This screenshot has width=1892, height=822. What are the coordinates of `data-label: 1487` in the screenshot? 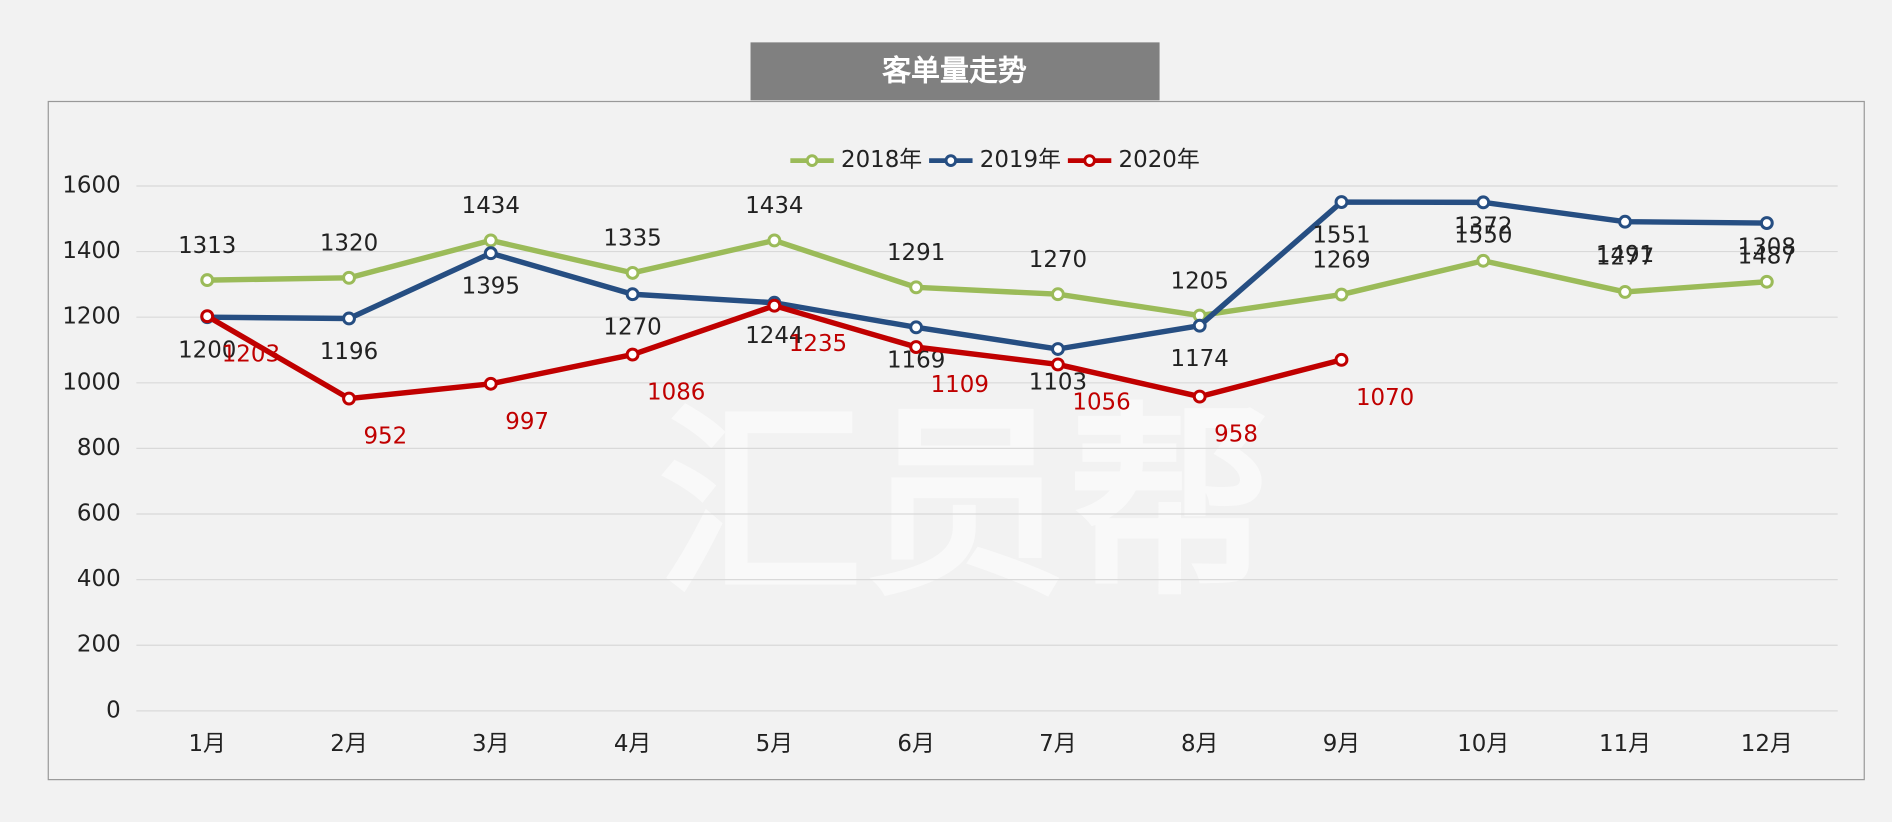 It's located at (1767, 256).